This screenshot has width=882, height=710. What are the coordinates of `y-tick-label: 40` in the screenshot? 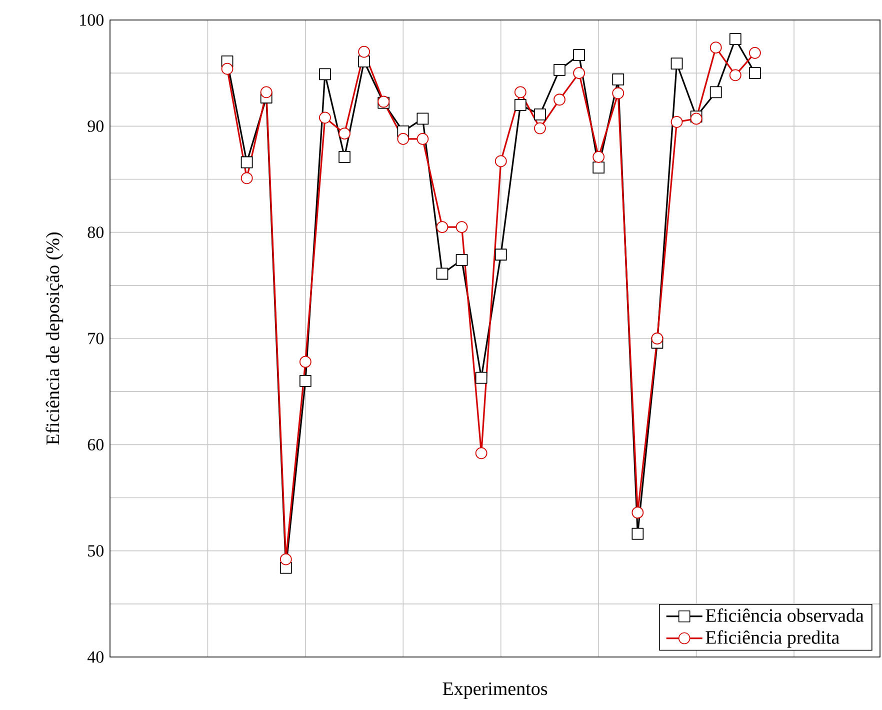 It's located at (95, 657).